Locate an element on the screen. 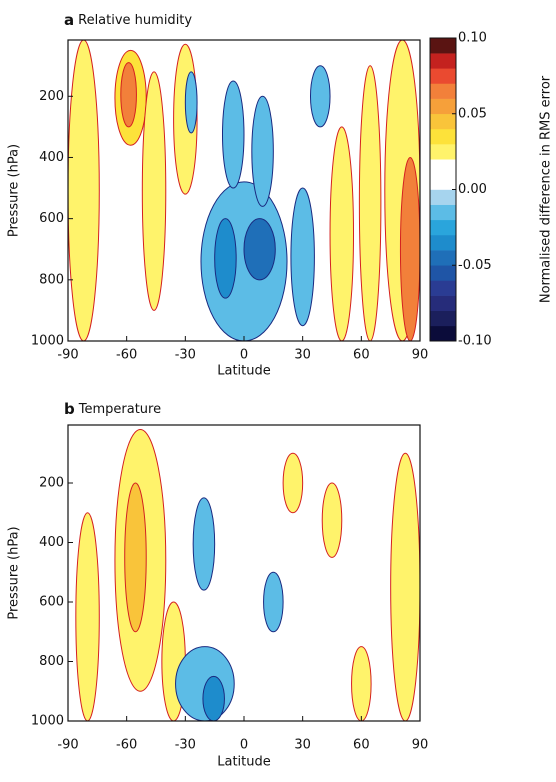  colorbar-tick-label: 0.05 is located at coordinates (472, 113).